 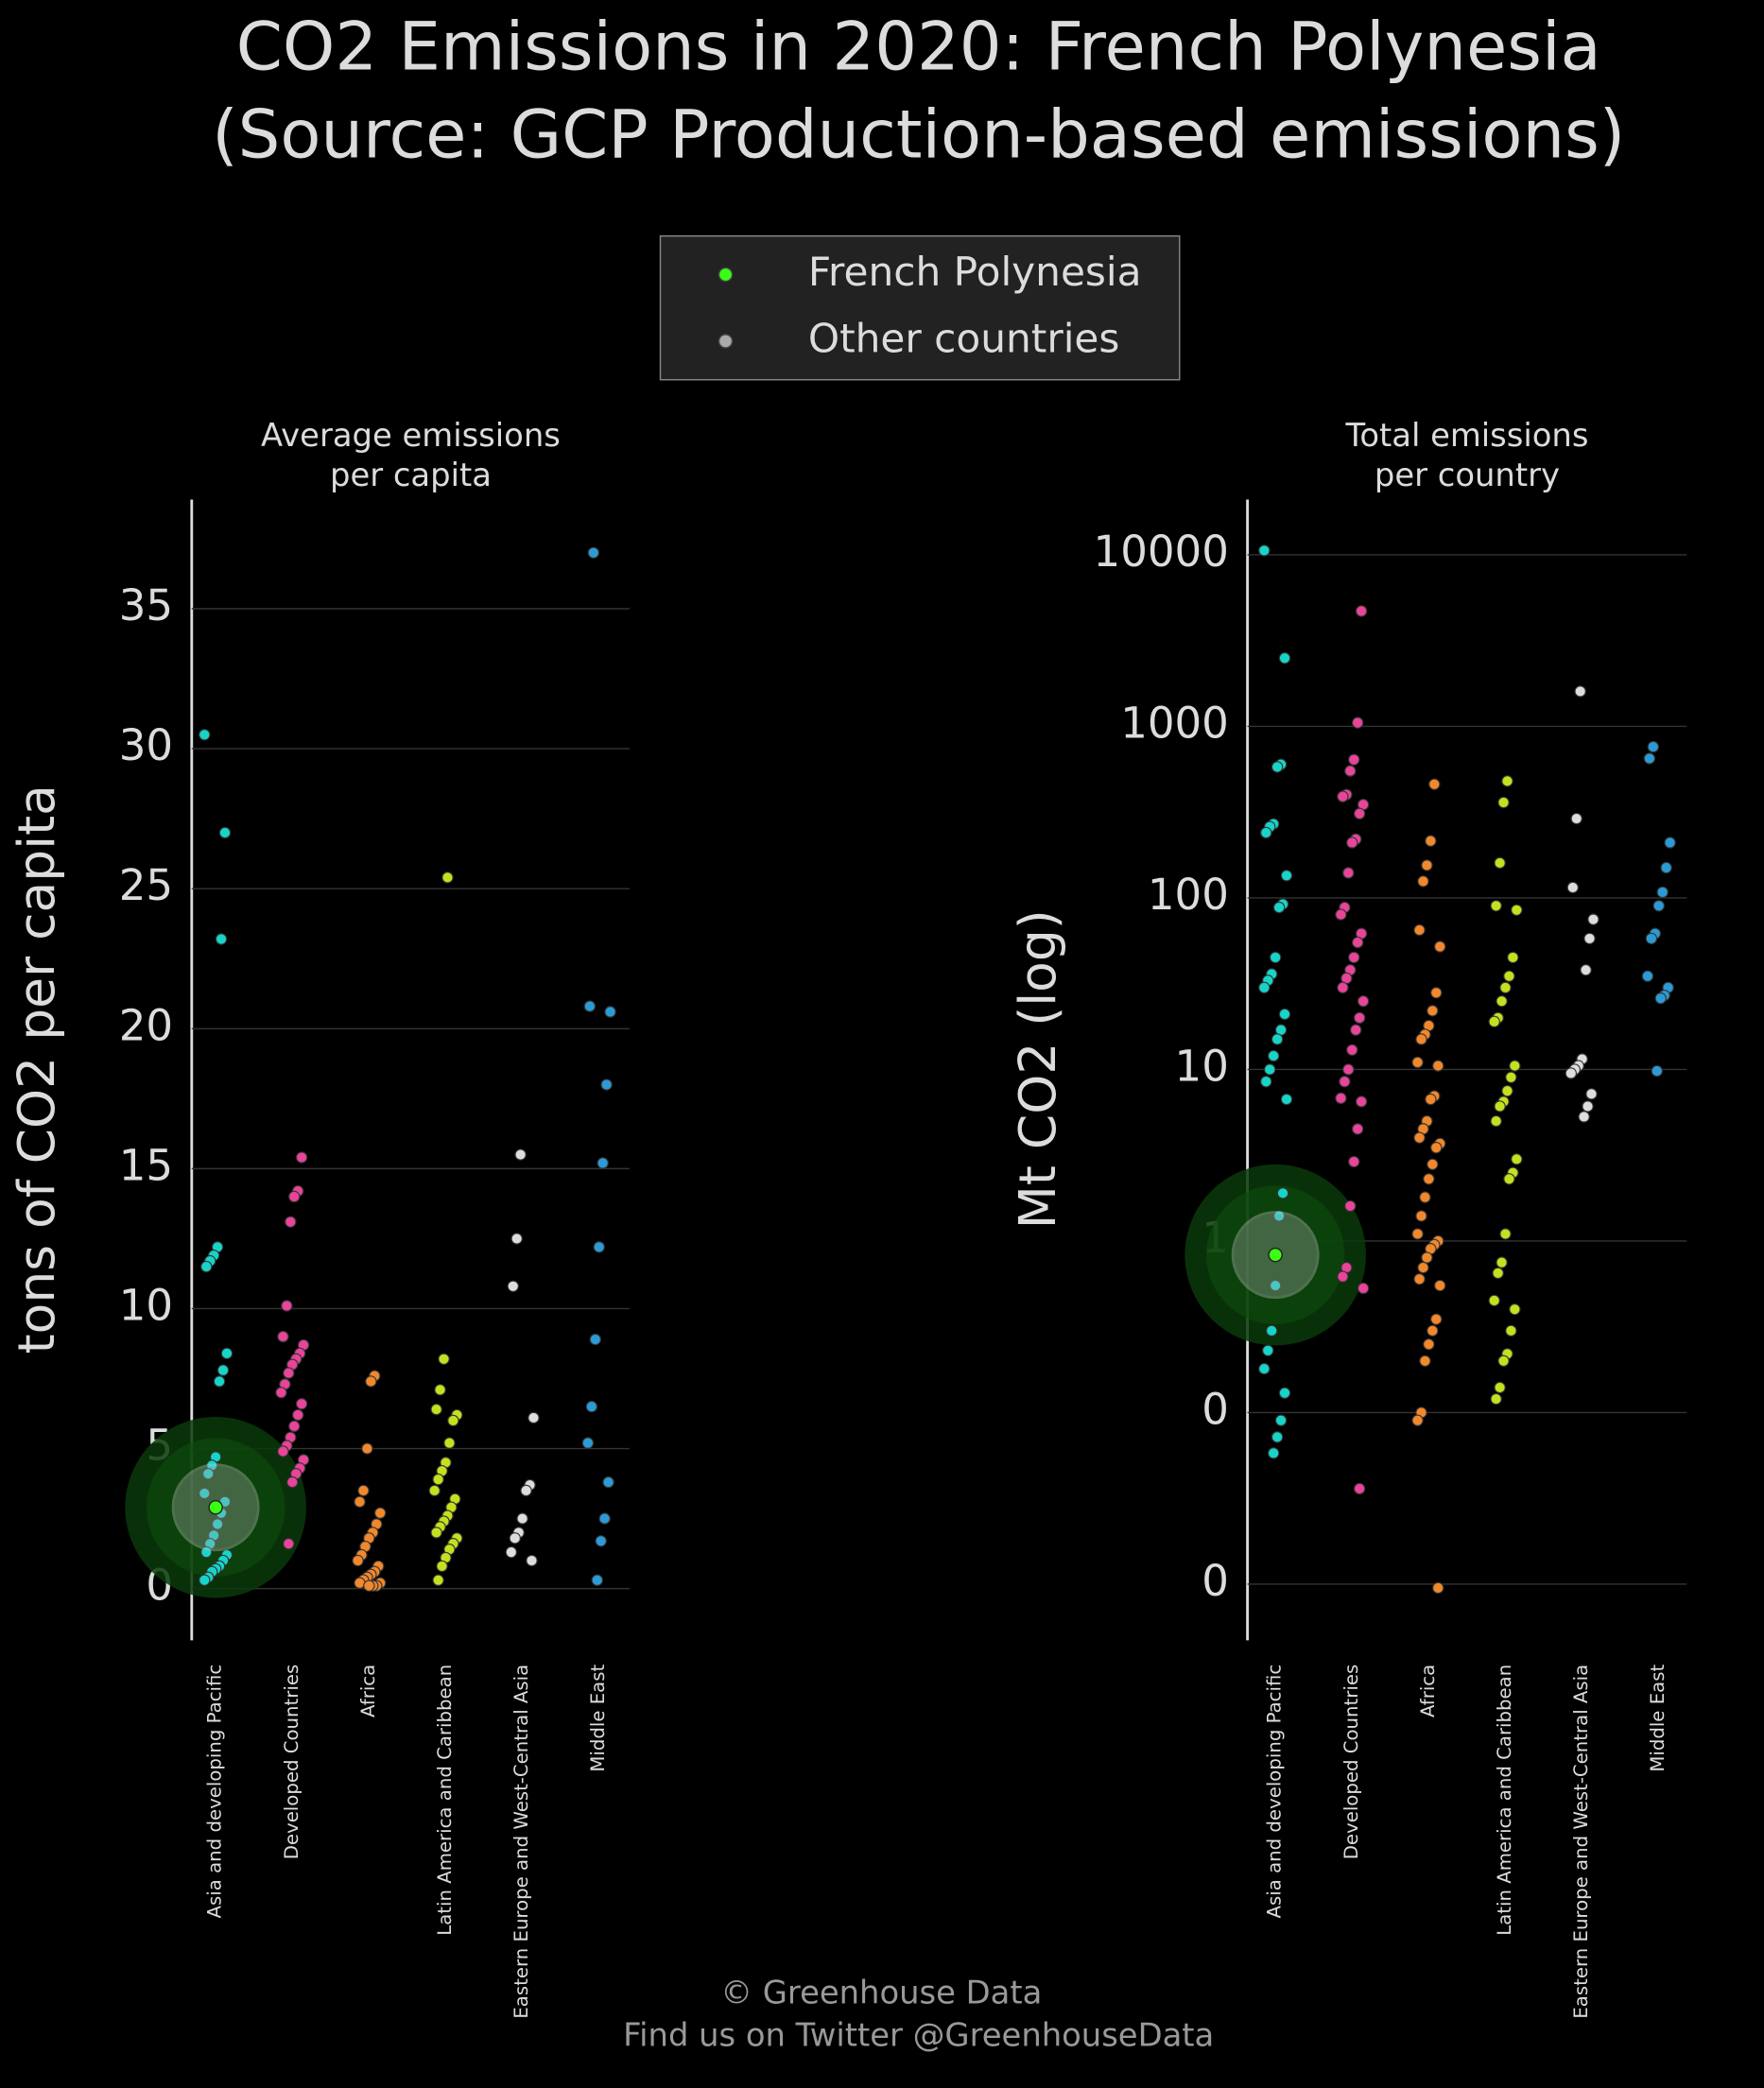 I want to click on y-tick-label: 15, so click(x=146, y=1165).